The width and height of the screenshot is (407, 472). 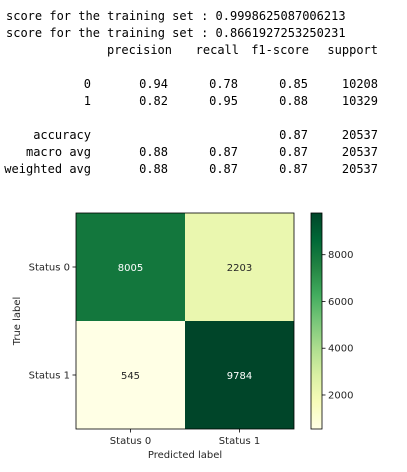 What do you see at coordinates (202, 152) in the screenshot?
I see `report-row-macro-avg: macro avg 0.88 0.87 0.87 20537` at bounding box center [202, 152].